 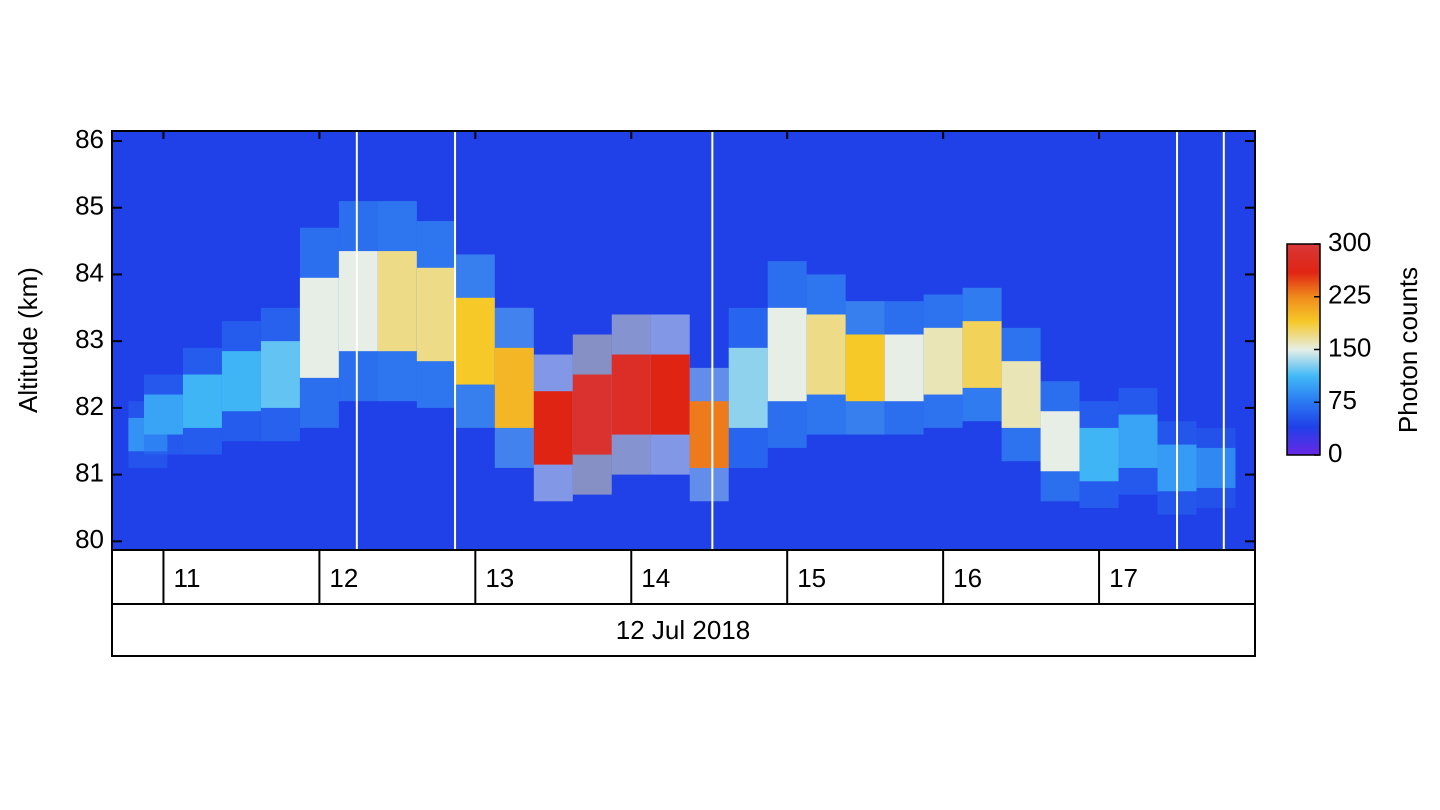 I want to click on x-tick-label: 11, so click(x=186, y=578).